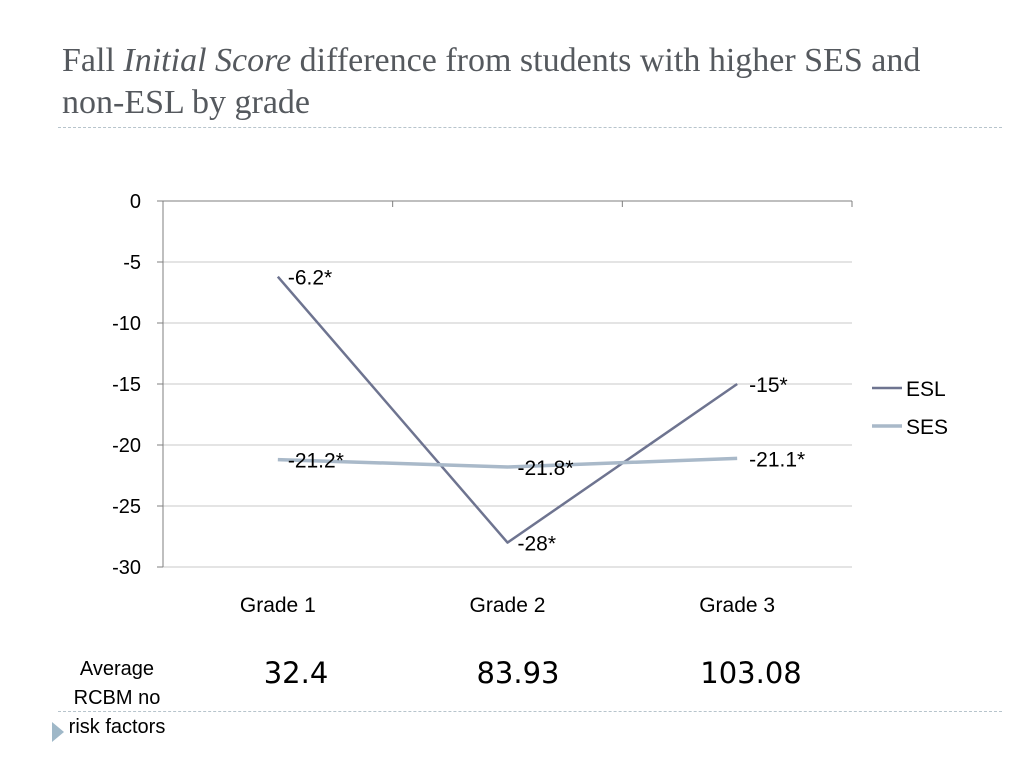  Describe the element at coordinates (126, 507) in the screenshot. I see `y-tick-label: -25` at that location.